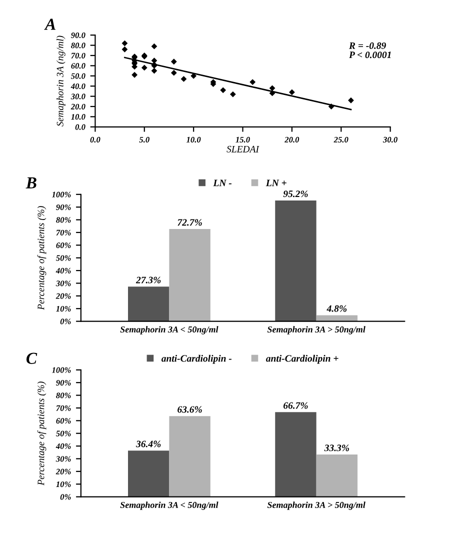  What do you see at coordinates (296, 405) in the screenshot?
I see `data-label: 66.7%` at bounding box center [296, 405].